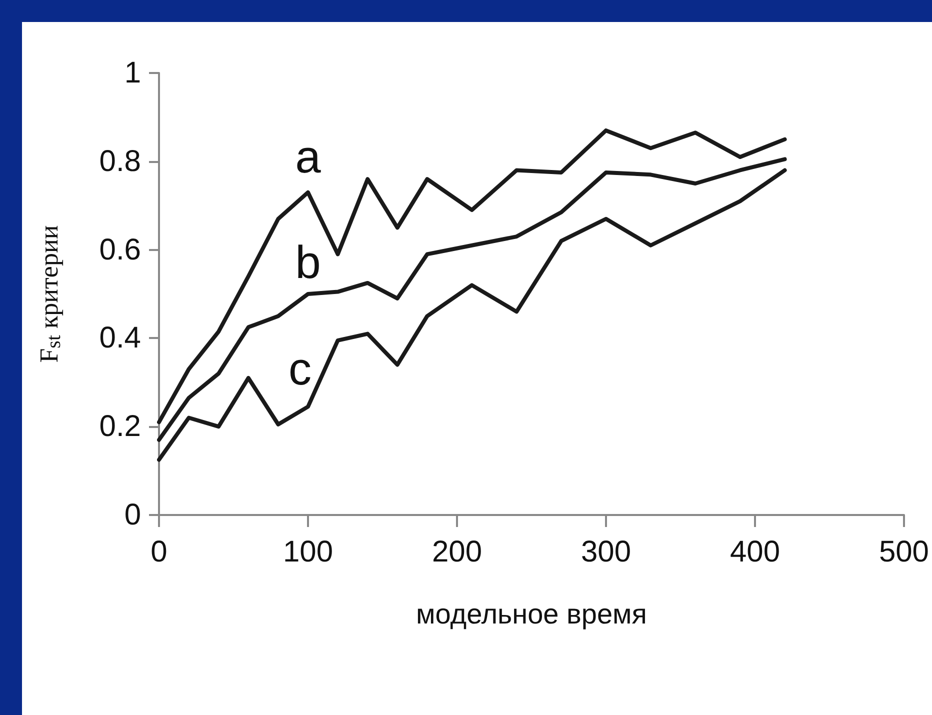  What do you see at coordinates (120, 249) in the screenshot?
I see `y-tick-label: 0.6` at bounding box center [120, 249].